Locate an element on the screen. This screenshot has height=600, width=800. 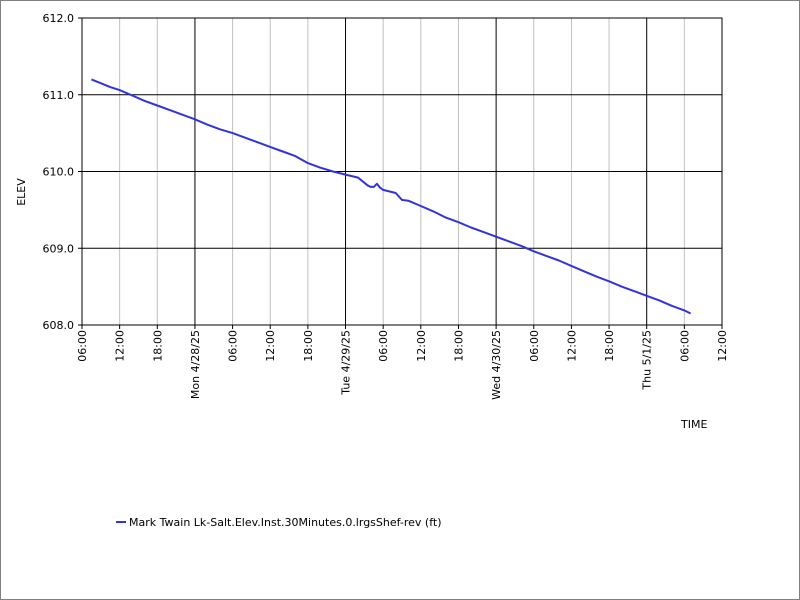
y-axis-label: ELEV is located at coordinates (21, 192).